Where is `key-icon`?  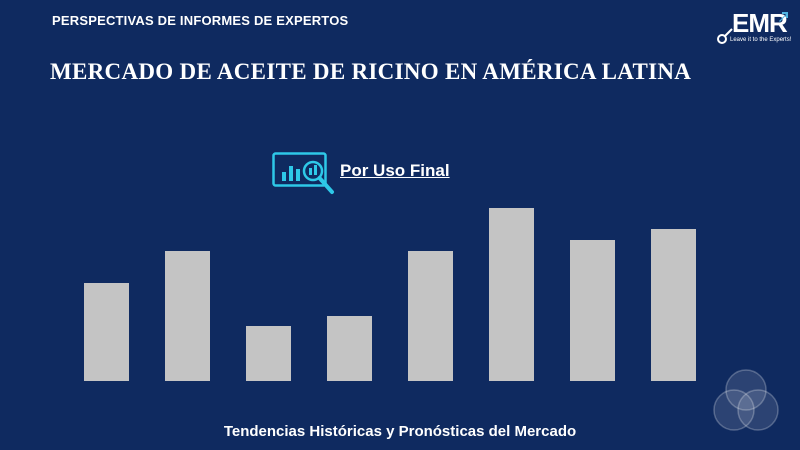
key-icon is located at coordinates (725, 36).